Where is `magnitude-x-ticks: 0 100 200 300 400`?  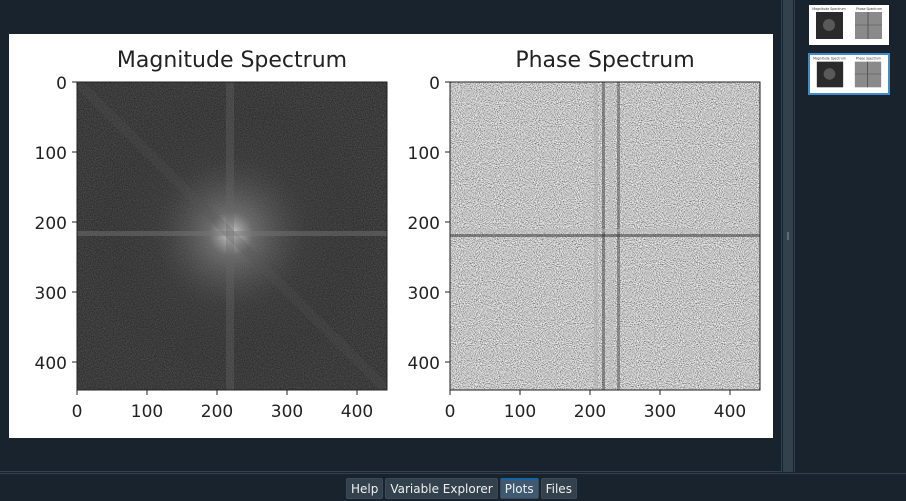
magnitude-x-ticks: 0 100 200 300 400 is located at coordinates (222, 406).